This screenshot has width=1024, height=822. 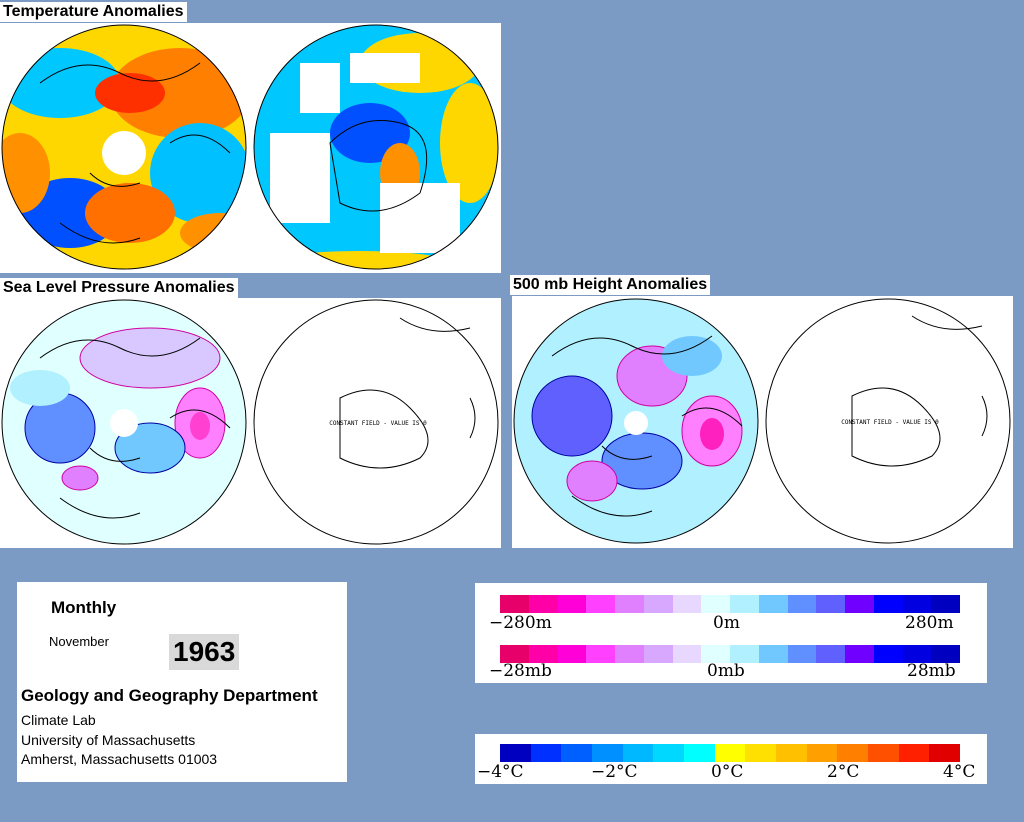 I want to click on temp-label-4: 4°C, so click(x=959, y=772).